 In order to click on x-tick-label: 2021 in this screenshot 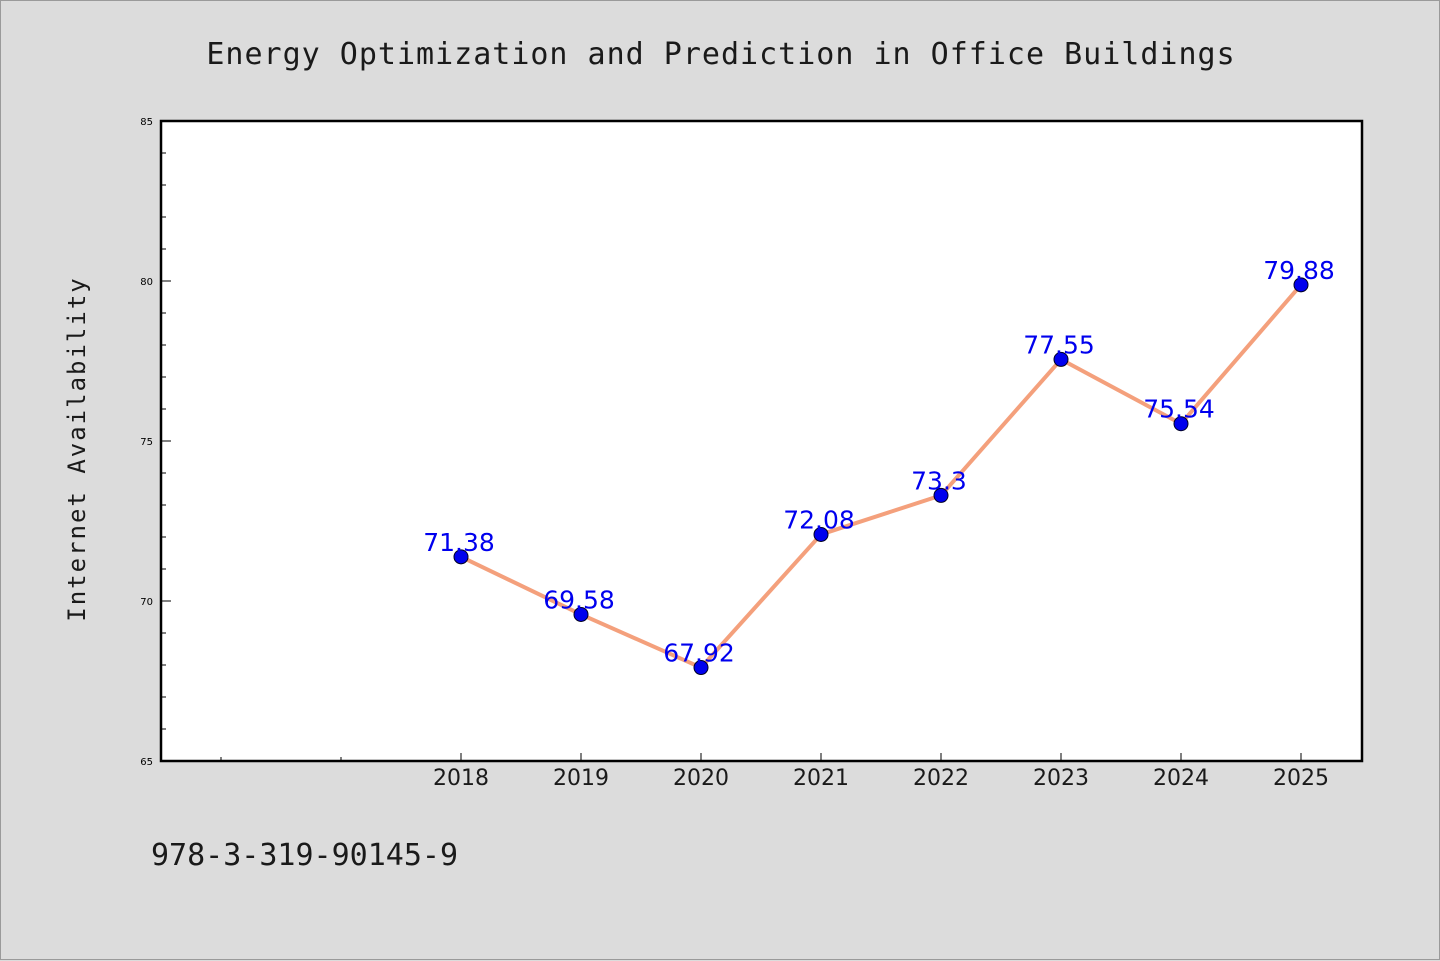, I will do `click(821, 778)`.